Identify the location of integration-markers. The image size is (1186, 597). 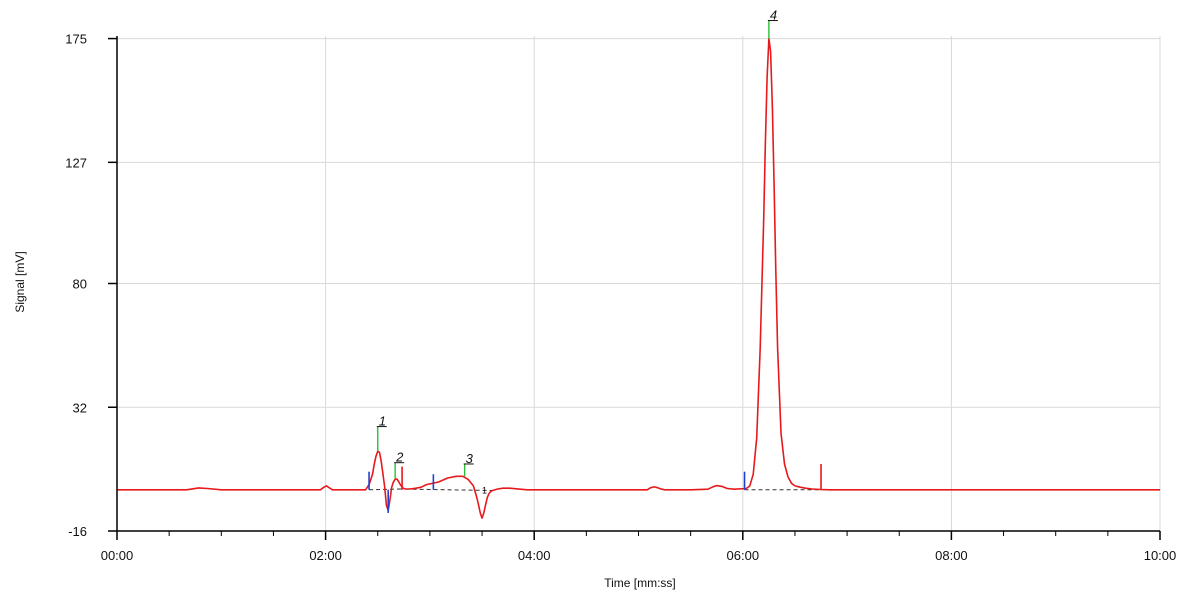
(595, 488).